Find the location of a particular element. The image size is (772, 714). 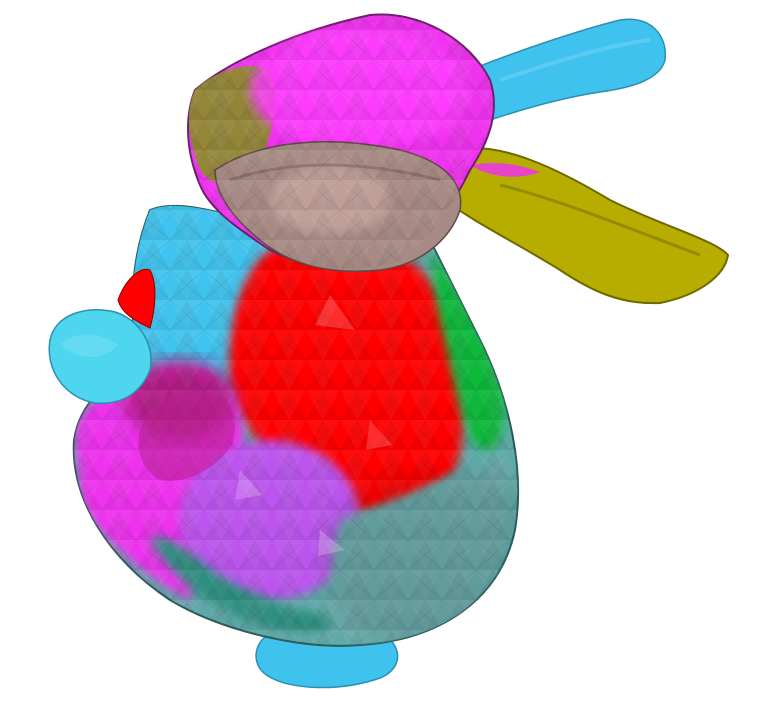

ear-left is located at coordinates (566, 69).